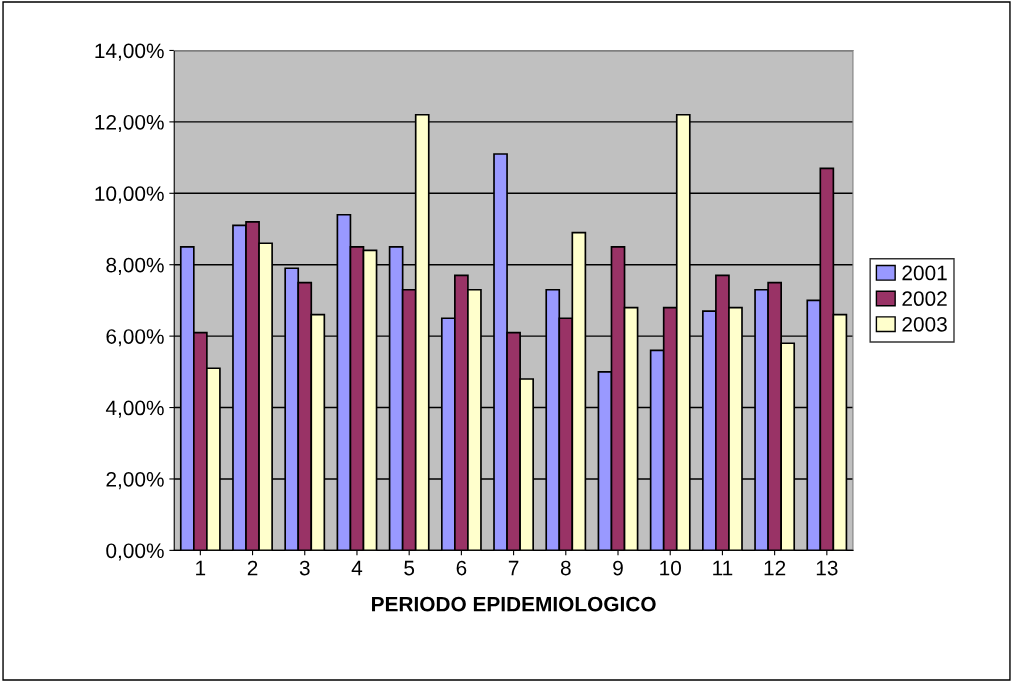 The image size is (1013, 682). I want to click on x-tick-label: 4, so click(357, 568).